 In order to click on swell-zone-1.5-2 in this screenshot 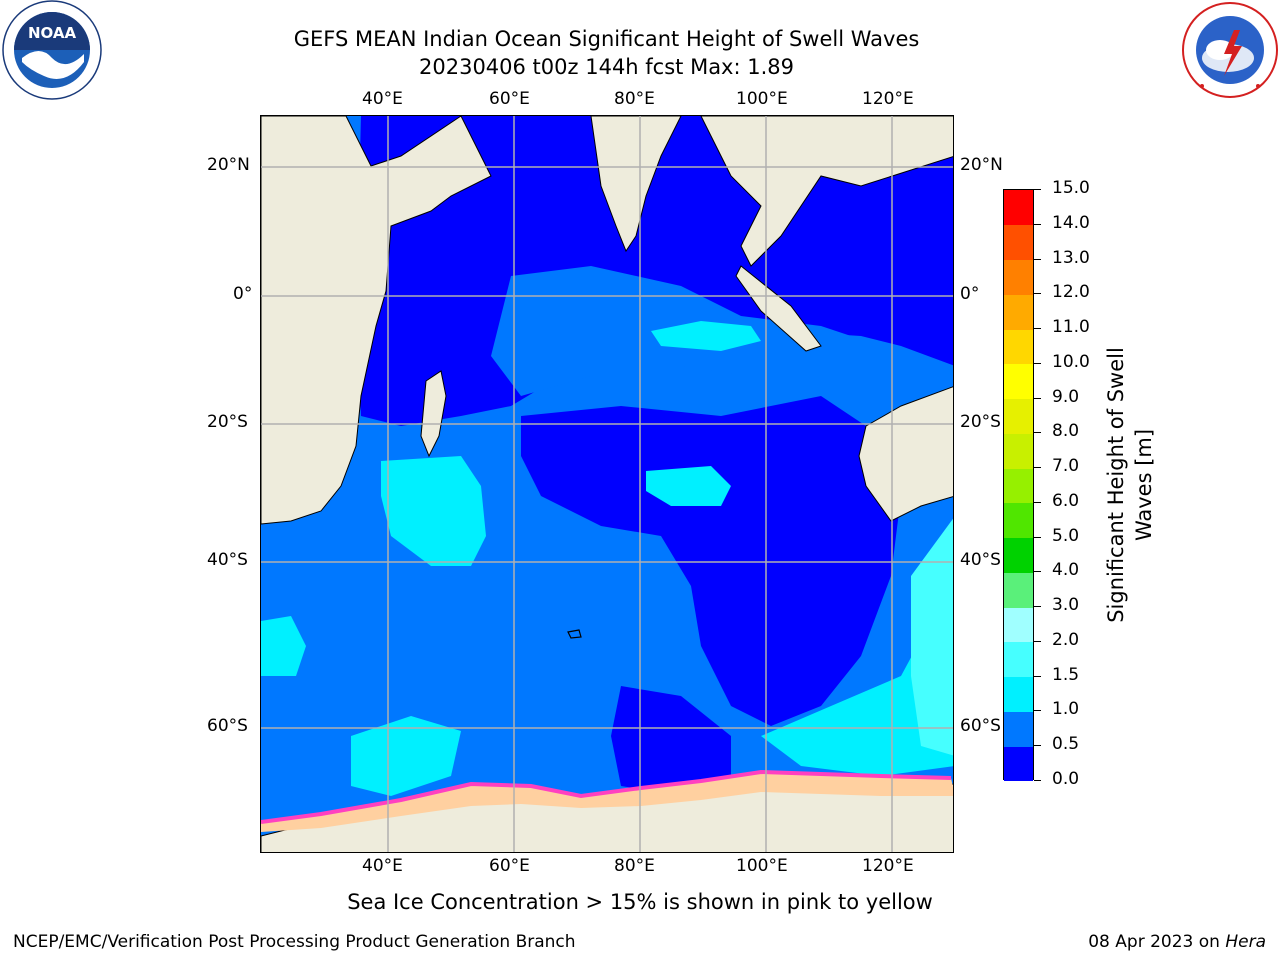, I will do `click(932, 637)`.